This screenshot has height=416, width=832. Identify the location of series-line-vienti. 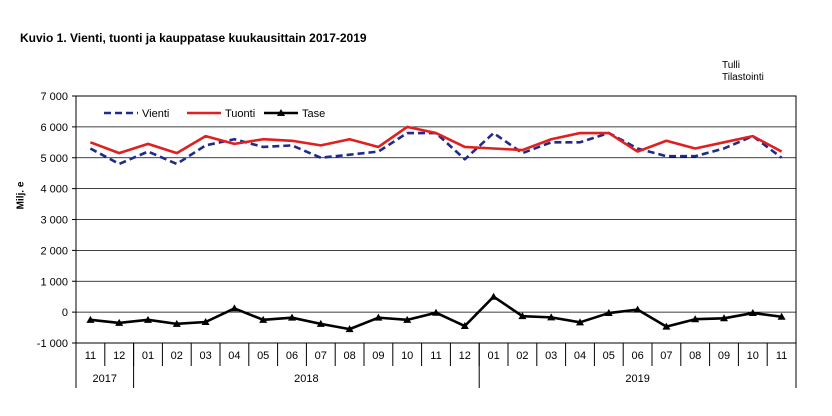
(436, 148).